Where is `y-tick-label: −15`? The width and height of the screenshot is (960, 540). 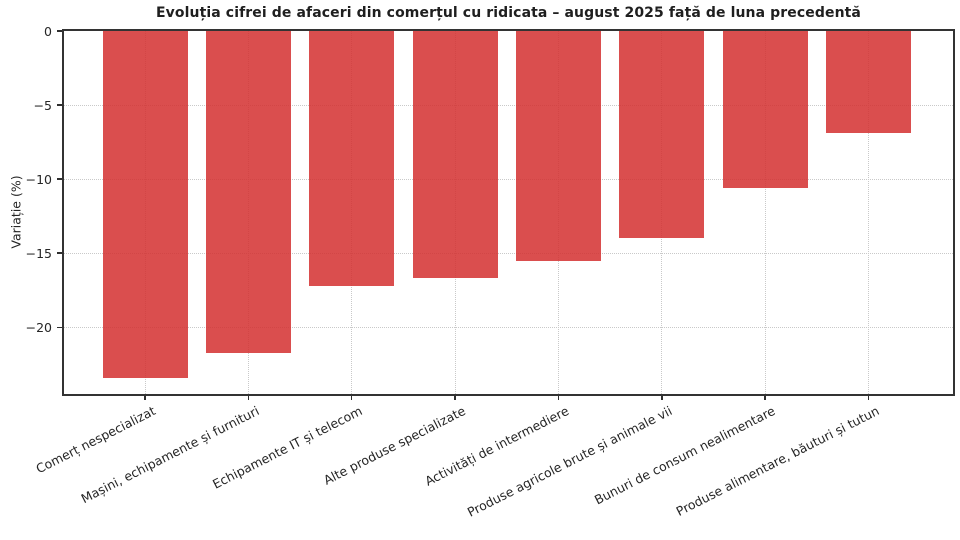 y-tick-label: −15 is located at coordinates (38, 253).